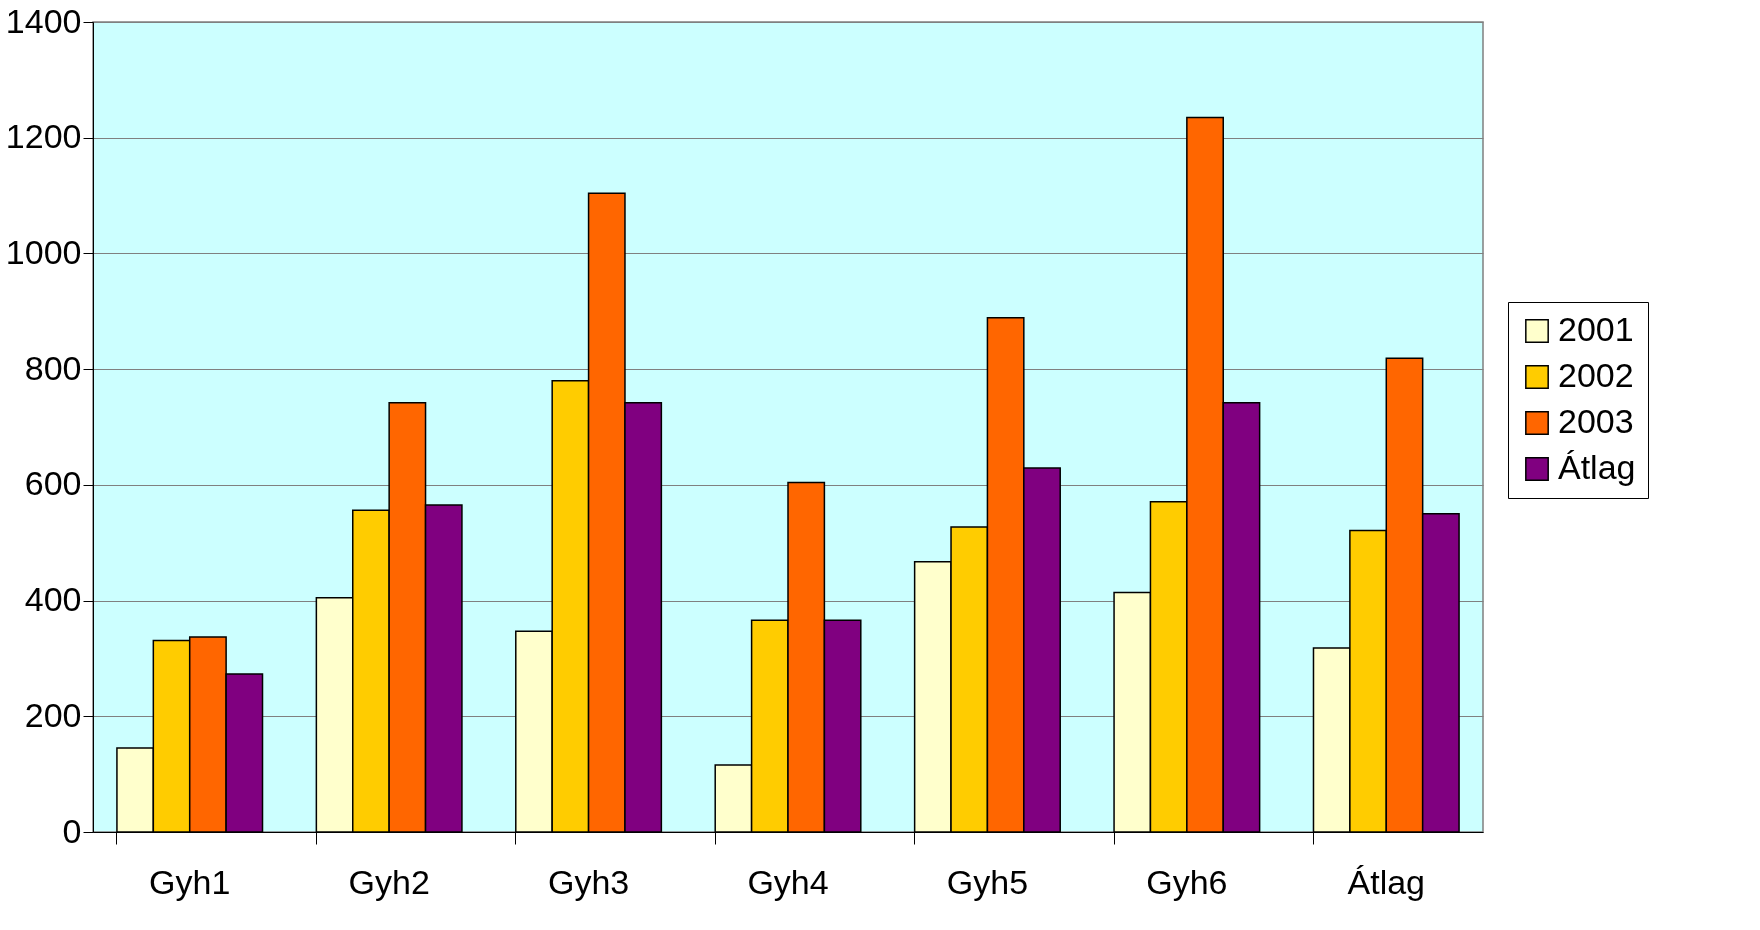  I want to click on legend-label: Átlag, so click(1597, 467).